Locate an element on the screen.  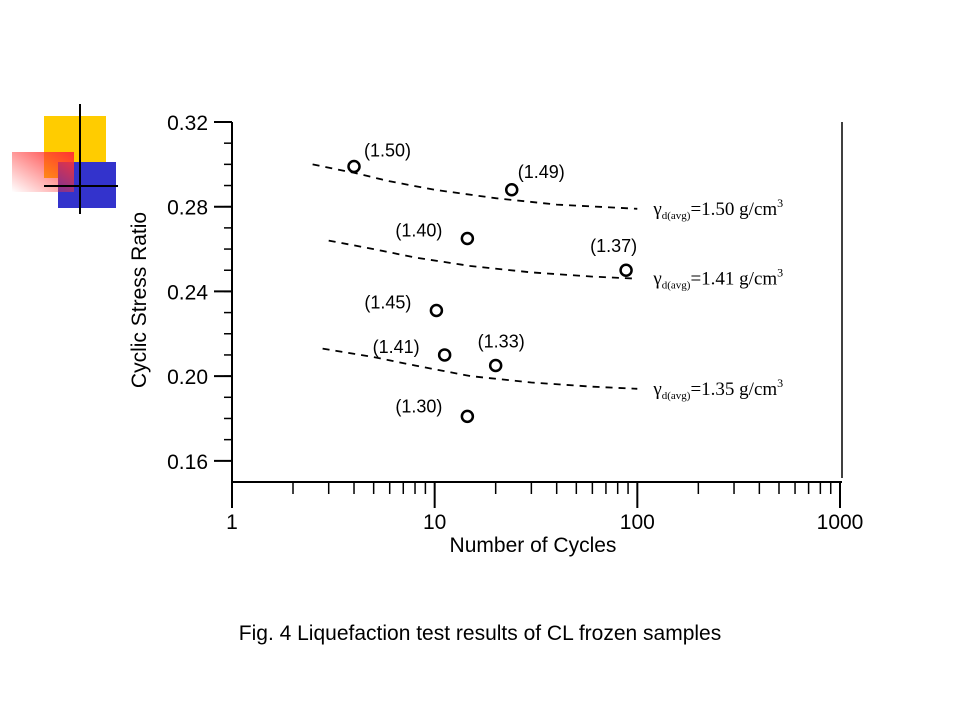
x-tick-label: 1 is located at coordinates (232, 522).